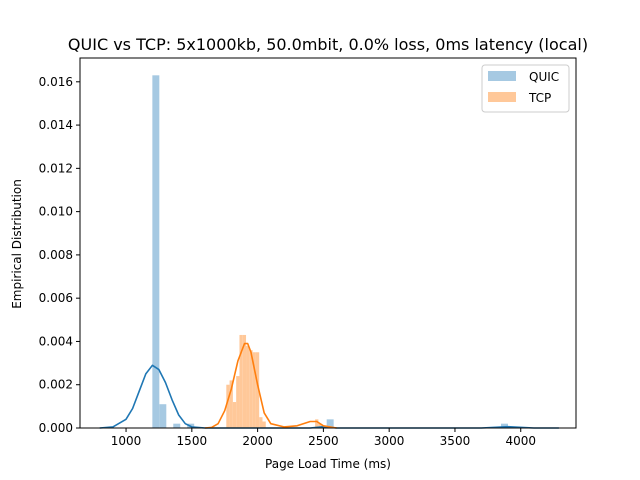  I want to click on y-tick-label: 0.014, so click(56, 125).